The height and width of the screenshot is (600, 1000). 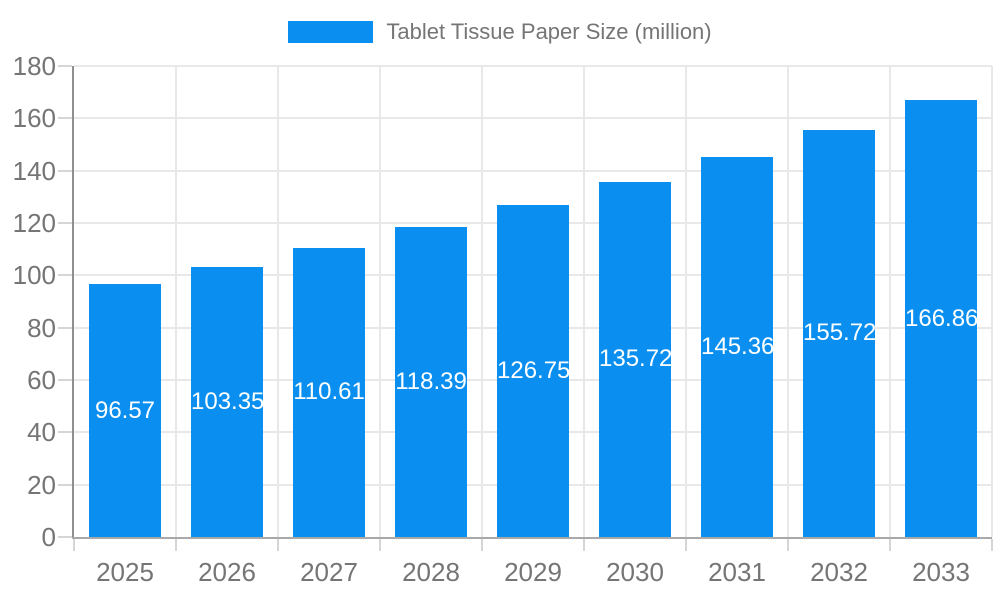 I want to click on chart-legend: Tablet Tissue Paper Size (million), so click(x=500, y=32).